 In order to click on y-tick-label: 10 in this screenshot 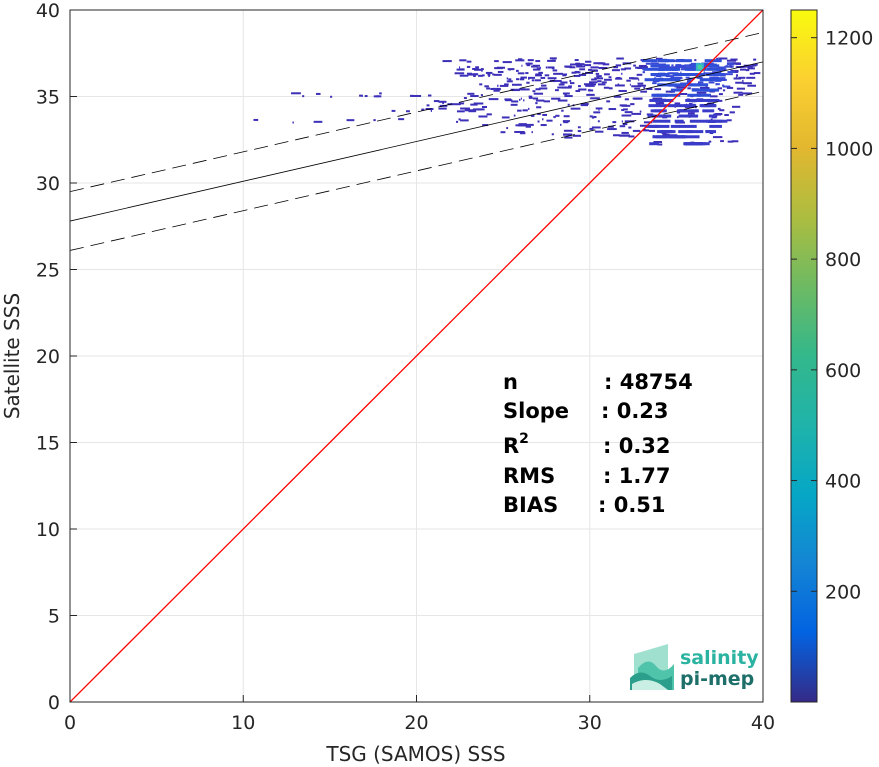, I will do `click(48, 530)`.